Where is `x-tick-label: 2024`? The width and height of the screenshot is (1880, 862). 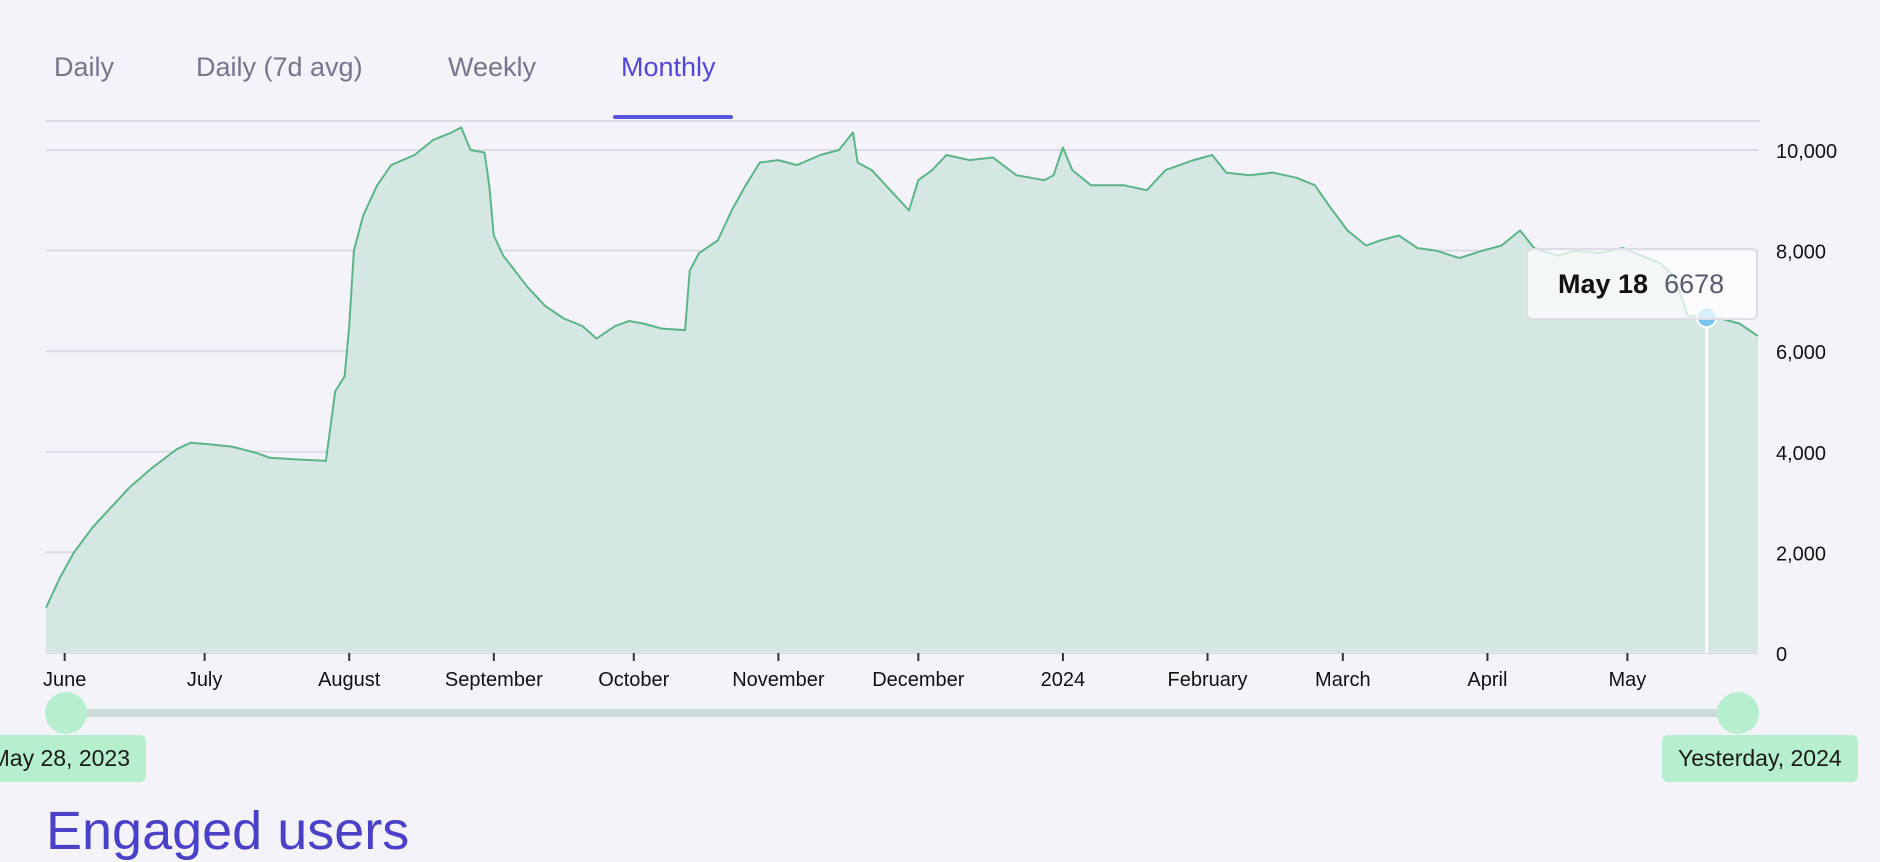 x-tick-label: 2024 is located at coordinates (1063, 680).